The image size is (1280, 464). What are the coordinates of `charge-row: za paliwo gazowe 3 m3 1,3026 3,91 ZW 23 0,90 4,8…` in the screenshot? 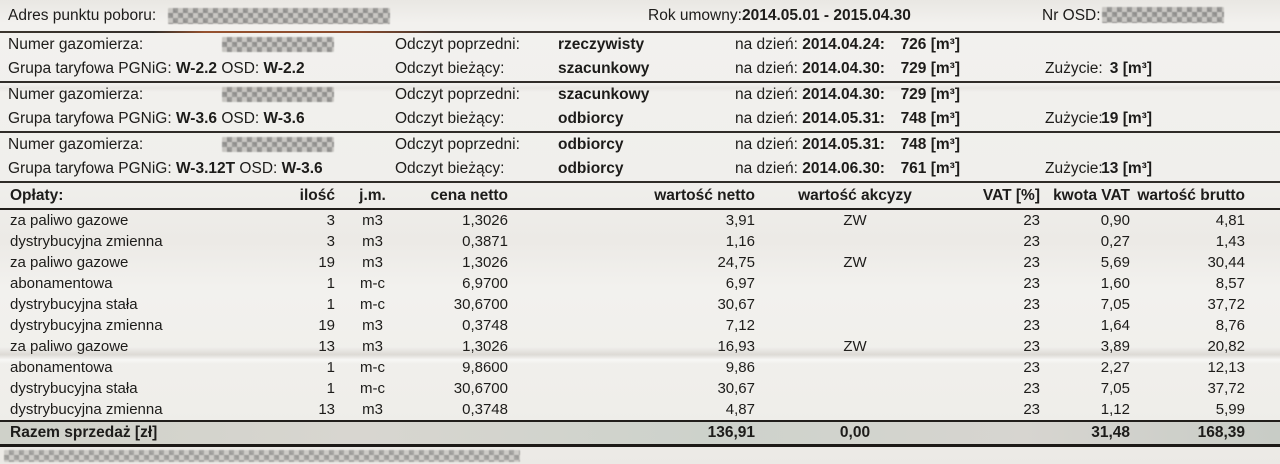 It's located at (640, 220).